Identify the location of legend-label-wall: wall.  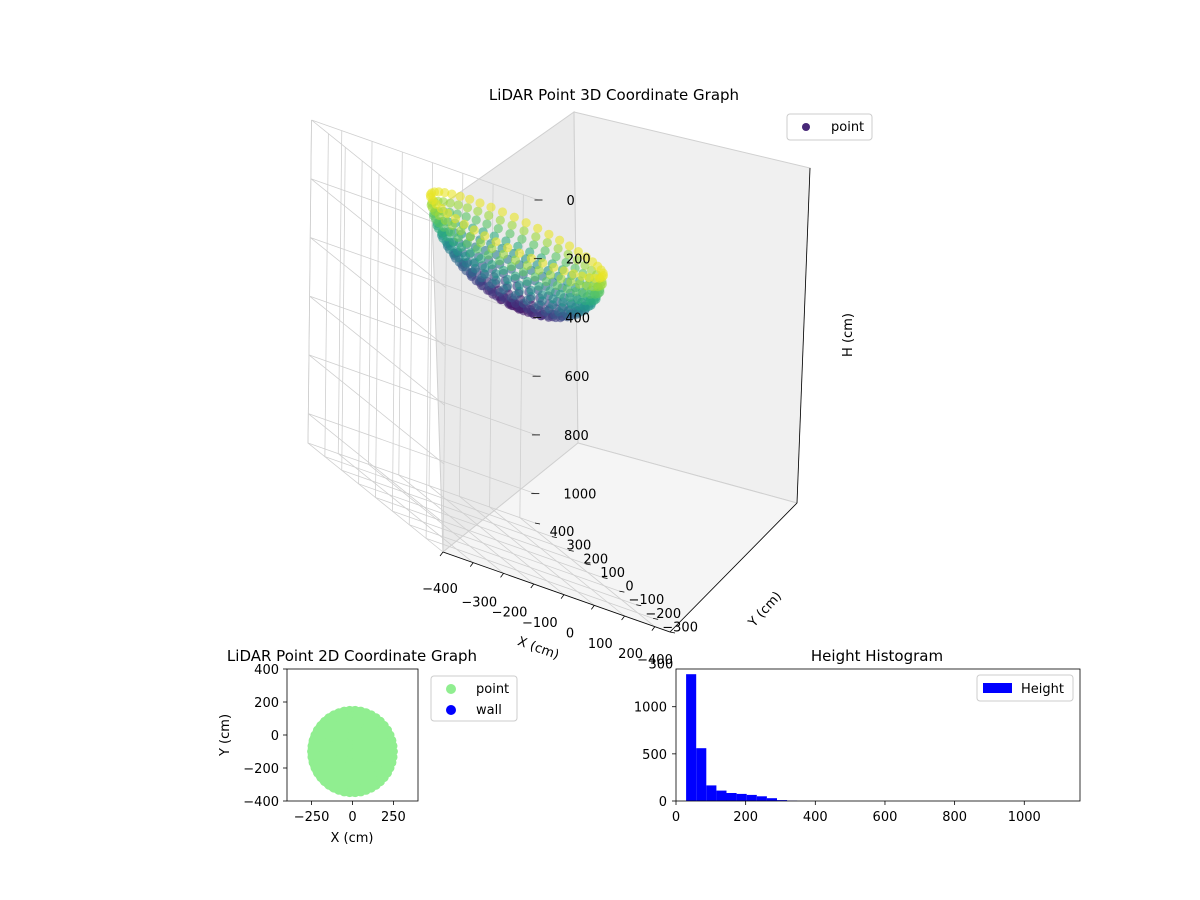
(489, 710).